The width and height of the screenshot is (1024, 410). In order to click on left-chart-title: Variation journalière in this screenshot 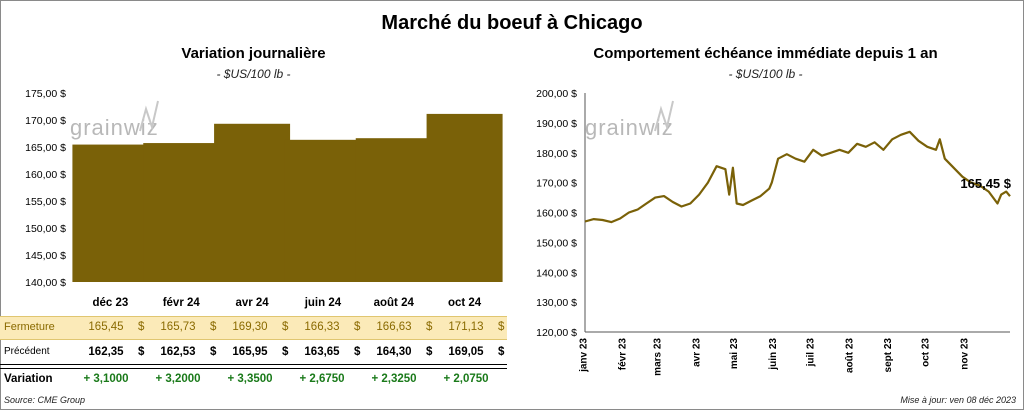, I will do `click(253, 53)`.